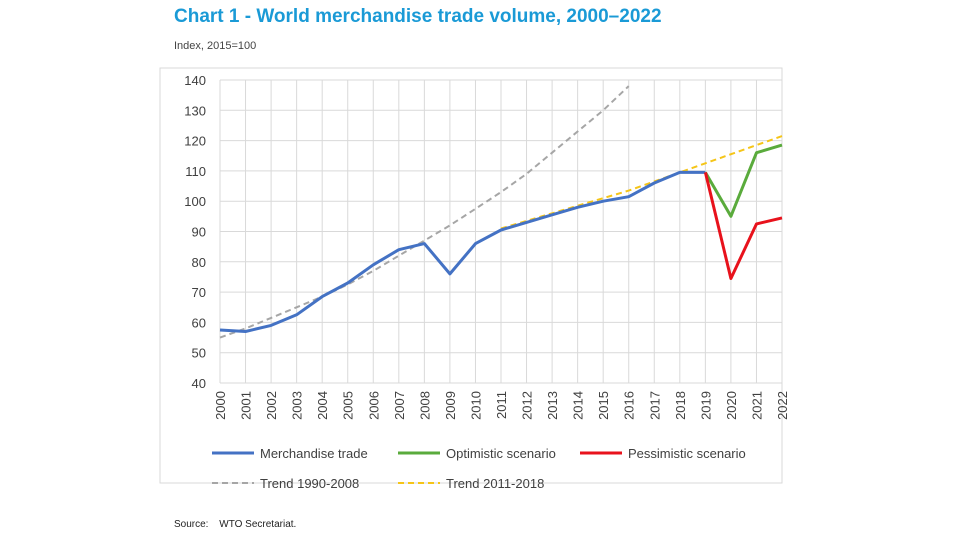 The height and width of the screenshot is (540, 960). I want to click on y-tick-label-90: 90, so click(199, 232).